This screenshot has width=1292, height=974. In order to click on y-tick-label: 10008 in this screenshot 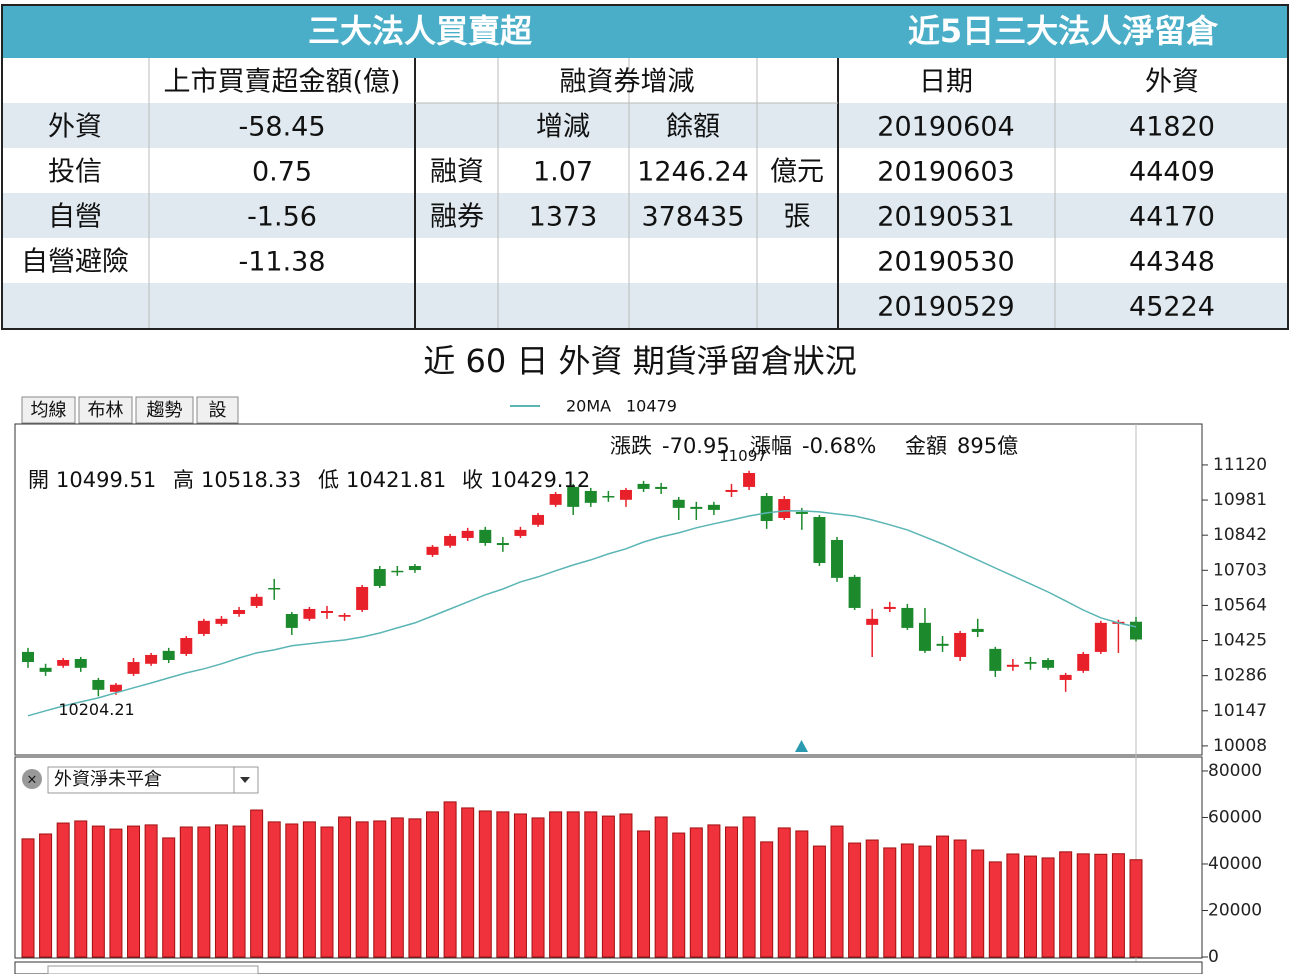, I will do `click(1240, 746)`.